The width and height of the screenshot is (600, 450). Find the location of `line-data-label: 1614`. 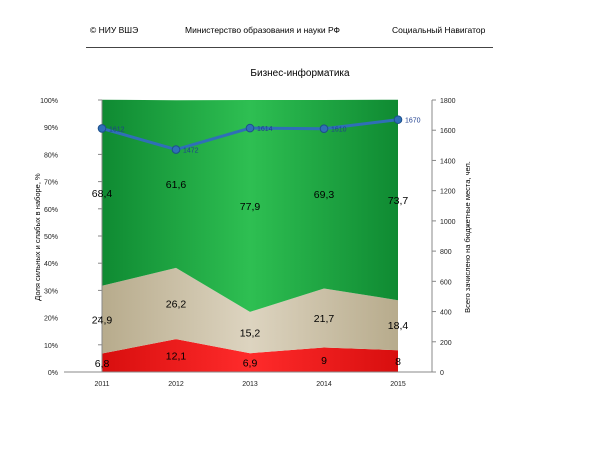

line-data-label: 1614 is located at coordinates (265, 129).